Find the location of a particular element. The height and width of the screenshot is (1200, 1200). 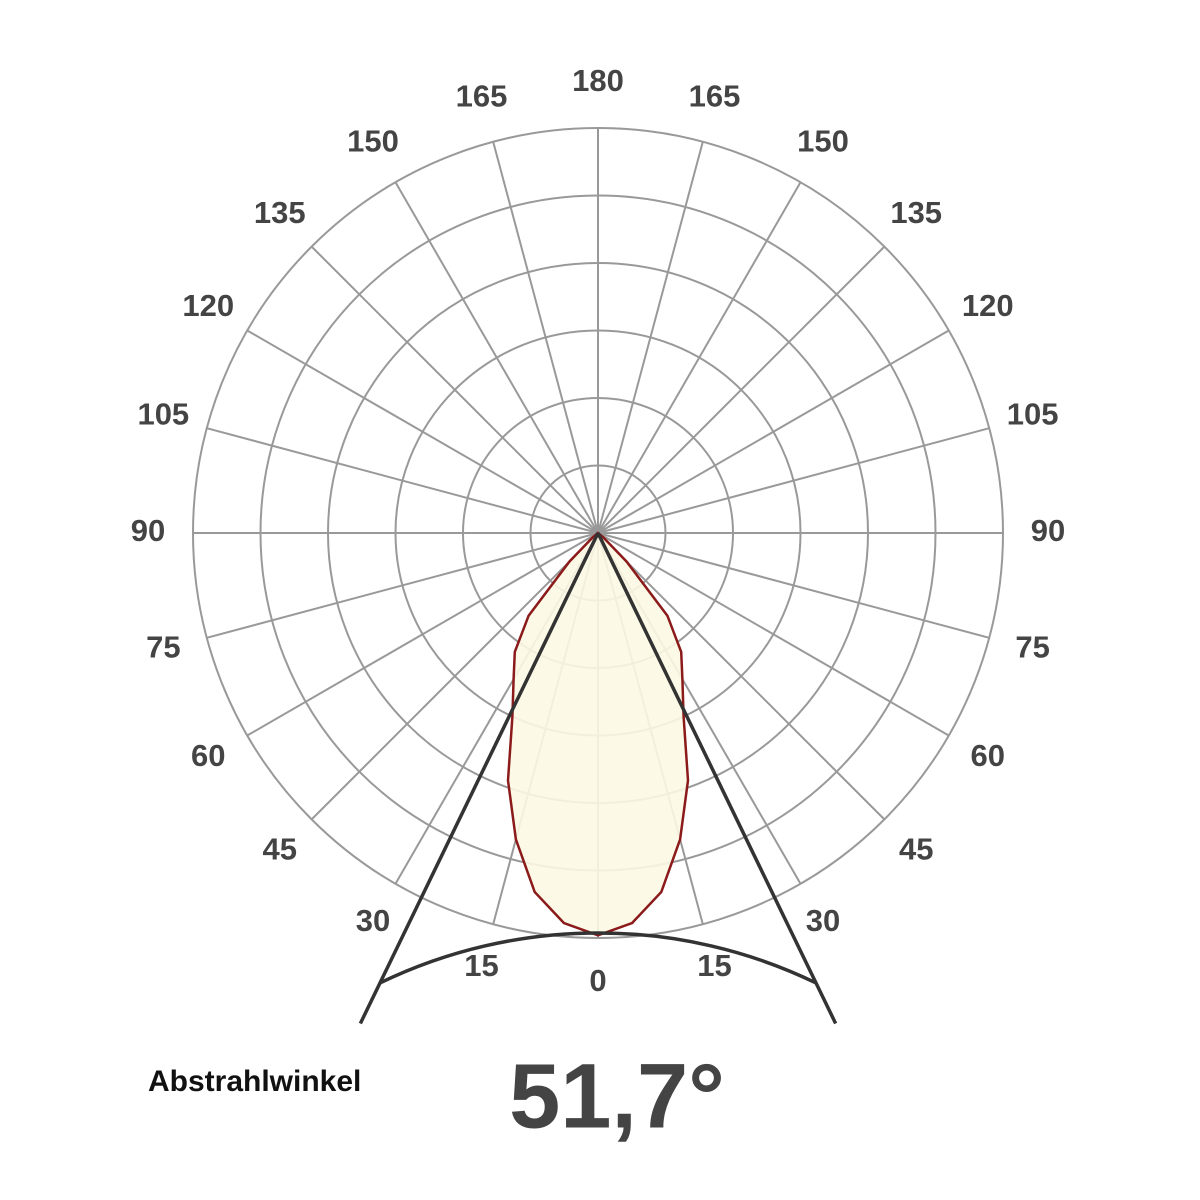

angle-label: 180 is located at coordinates (598, 80).